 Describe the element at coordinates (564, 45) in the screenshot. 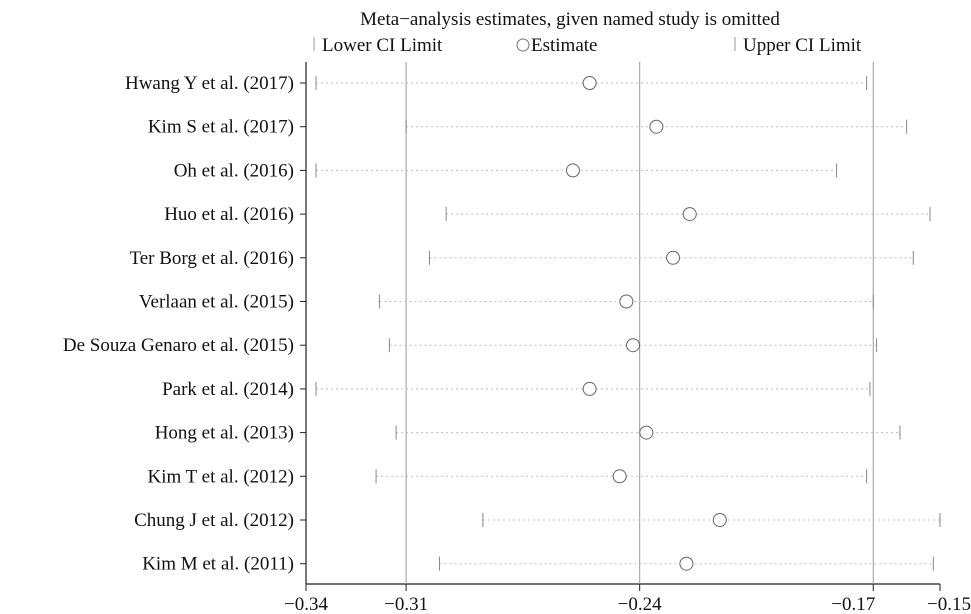

I see `legend-estimate-label: Estimate` at that location.